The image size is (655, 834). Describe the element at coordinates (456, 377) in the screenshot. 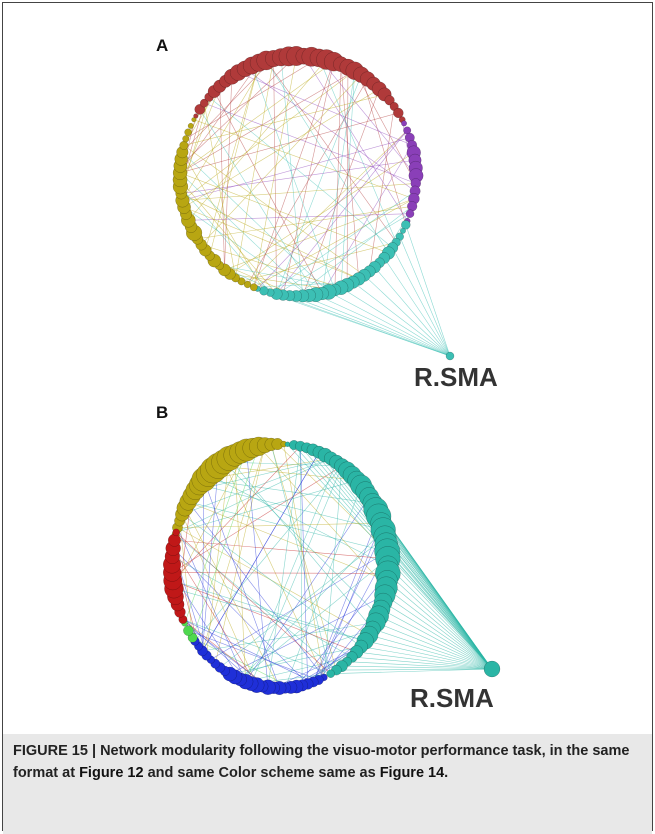

I see `node-label: R.SMA` at that location.